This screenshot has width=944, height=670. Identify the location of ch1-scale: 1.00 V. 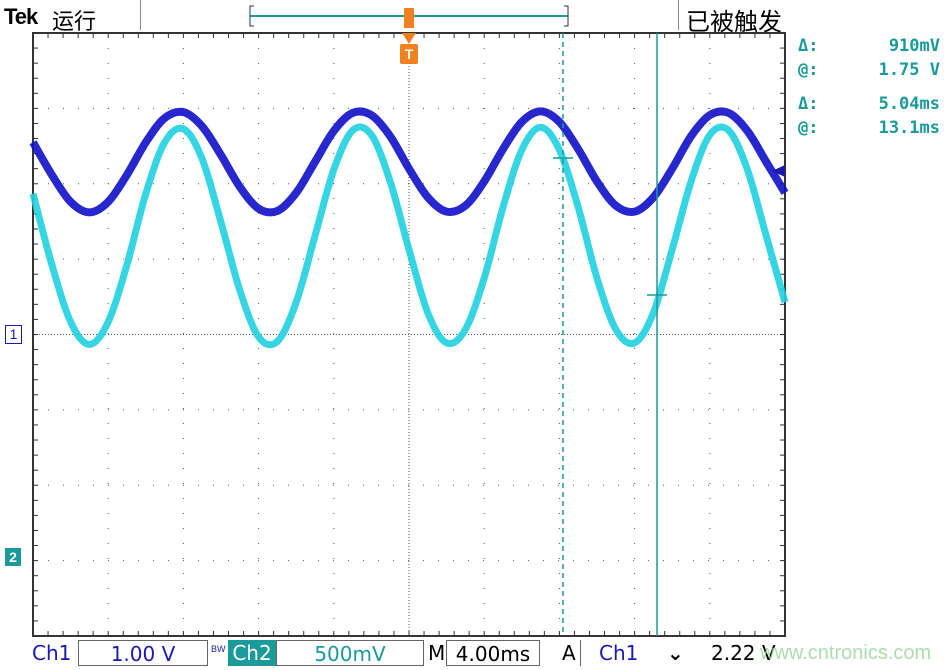
(143, 653).